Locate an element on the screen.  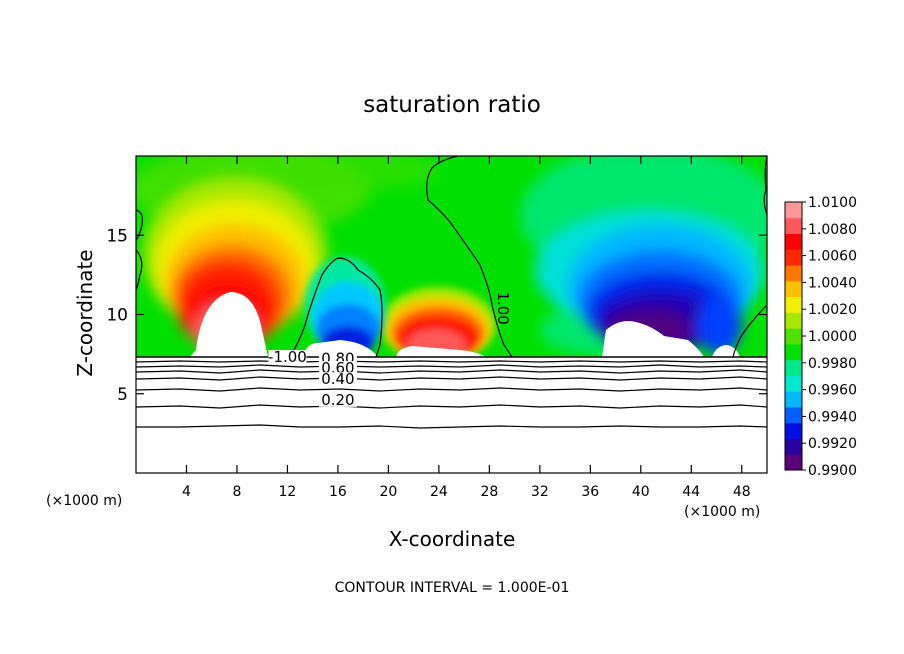
contour-interval-note: CONTOUR INTERVAL = 1.000E-01 is located at coordinates (452, 588).